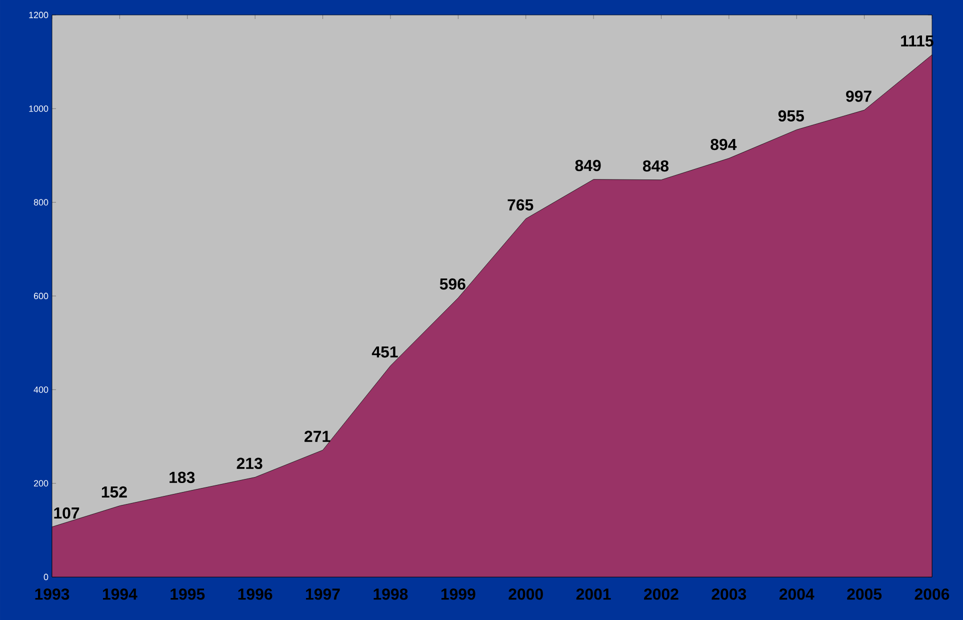 This screenshot has height=620, width=963. I want to click on data-label: 955, so click(791, 116).